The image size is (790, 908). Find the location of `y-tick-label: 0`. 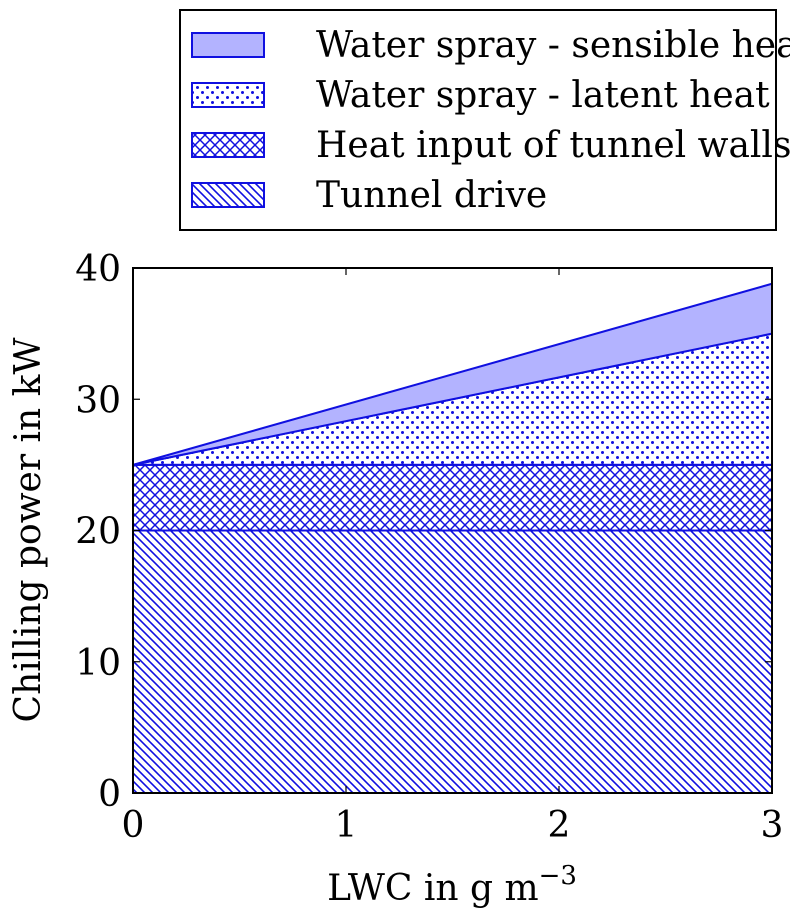

y-tick-label: 0 is located at coordinates (109, 794).